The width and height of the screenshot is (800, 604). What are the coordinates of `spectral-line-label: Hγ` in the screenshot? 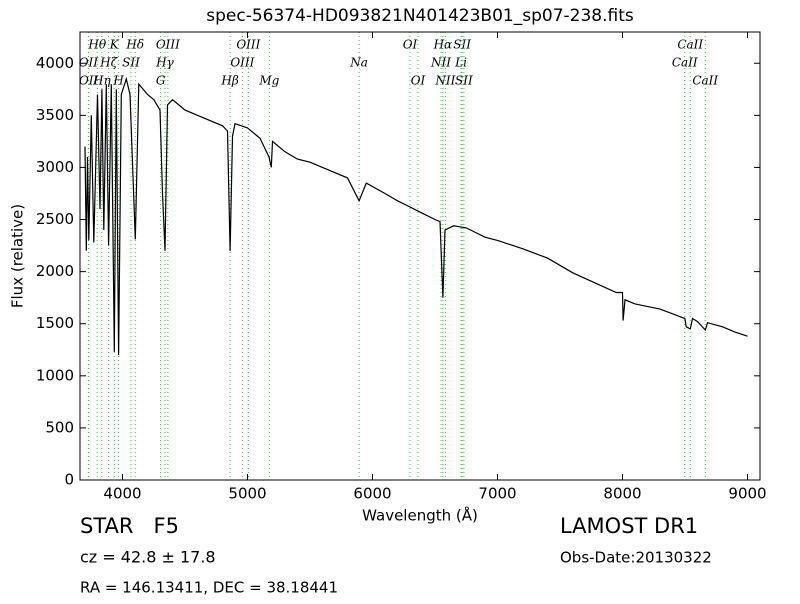 It's located at (164, 63).